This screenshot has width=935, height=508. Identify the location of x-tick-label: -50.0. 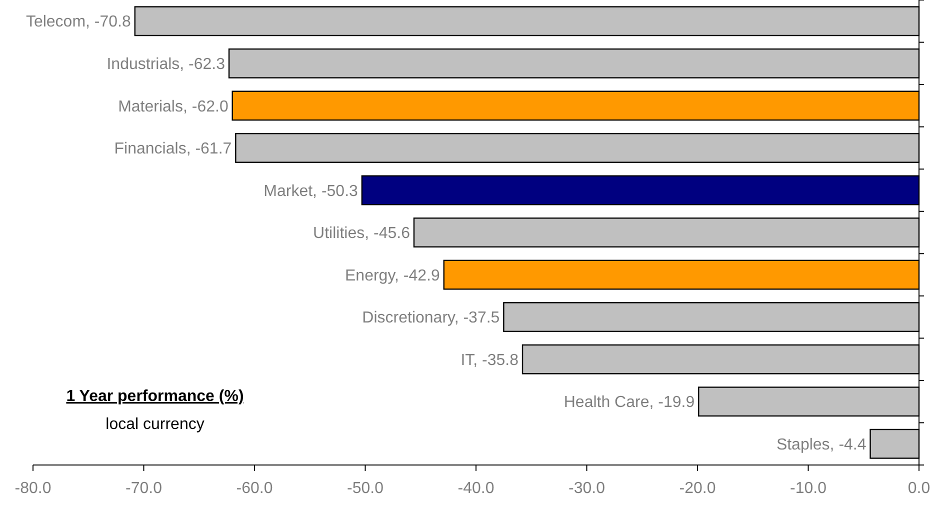
(365, 488).